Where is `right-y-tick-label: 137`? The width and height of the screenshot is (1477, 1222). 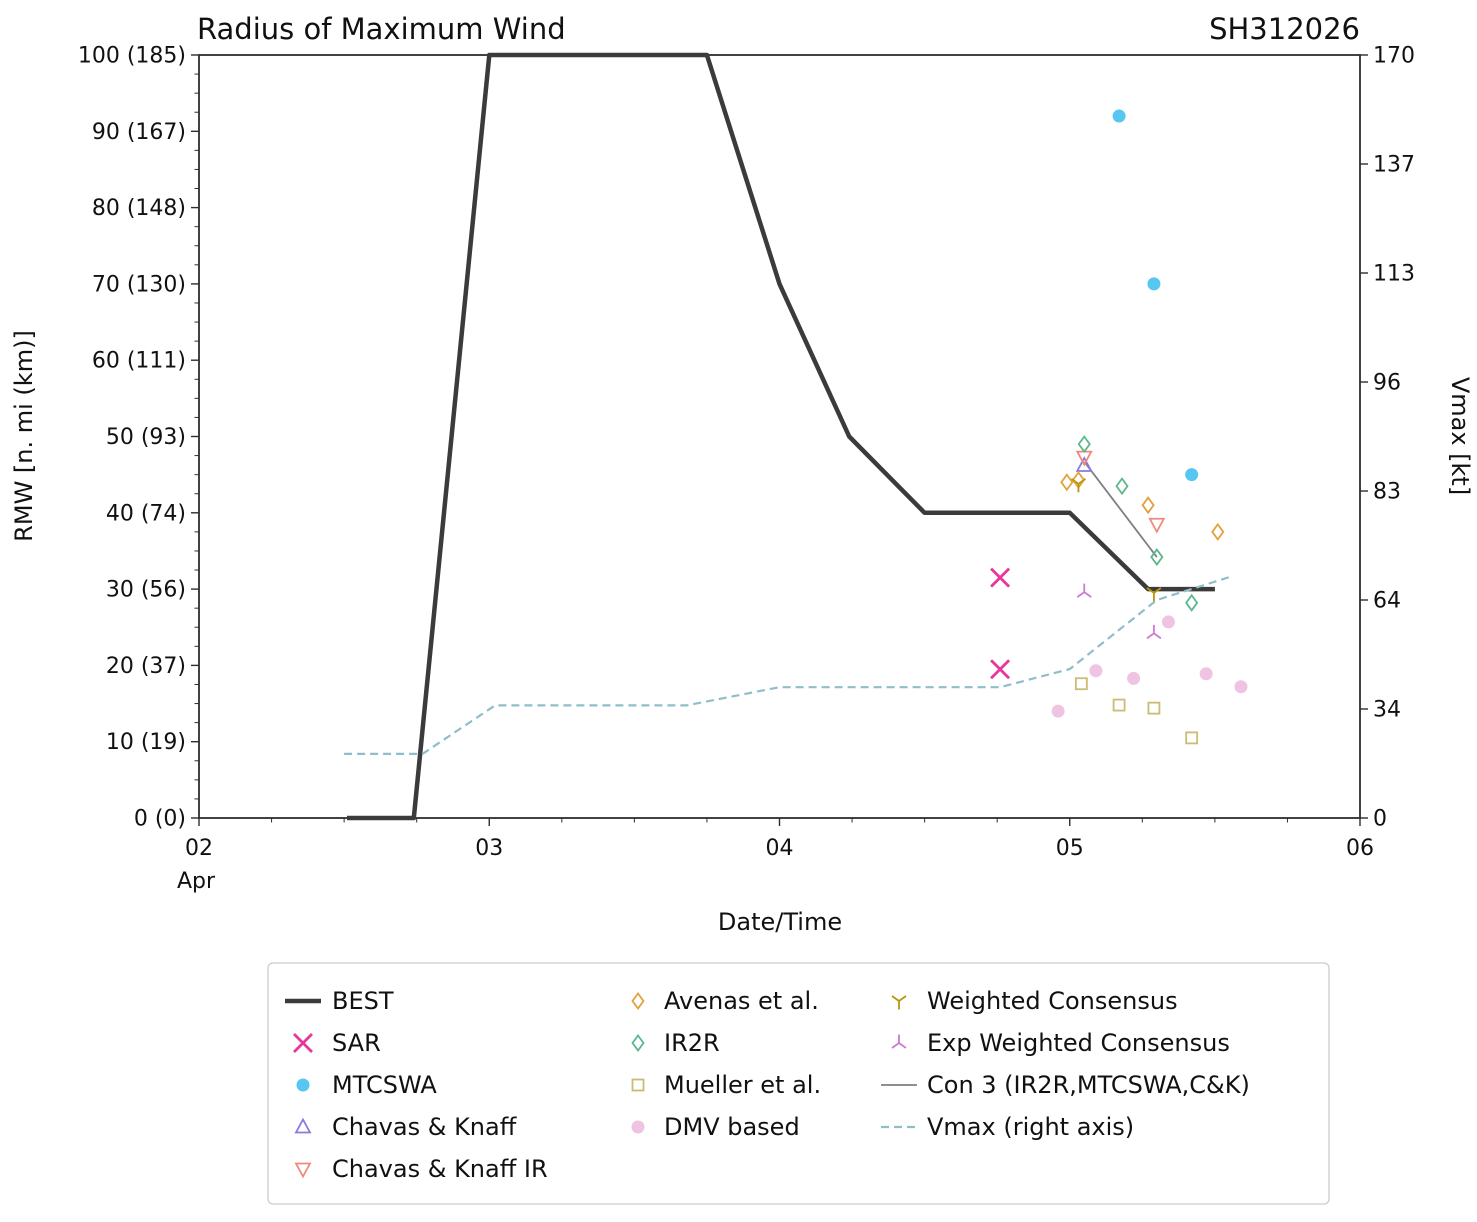 right-y-tick-label: 137 is located at coordinates (1394, 165).